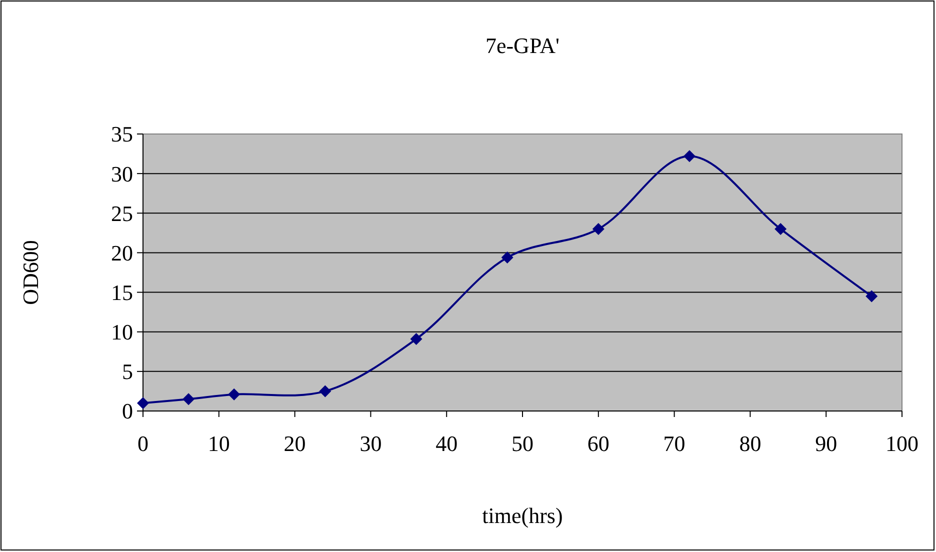  I want to click on chart-title: 7e-GPA', so click(522, 45).